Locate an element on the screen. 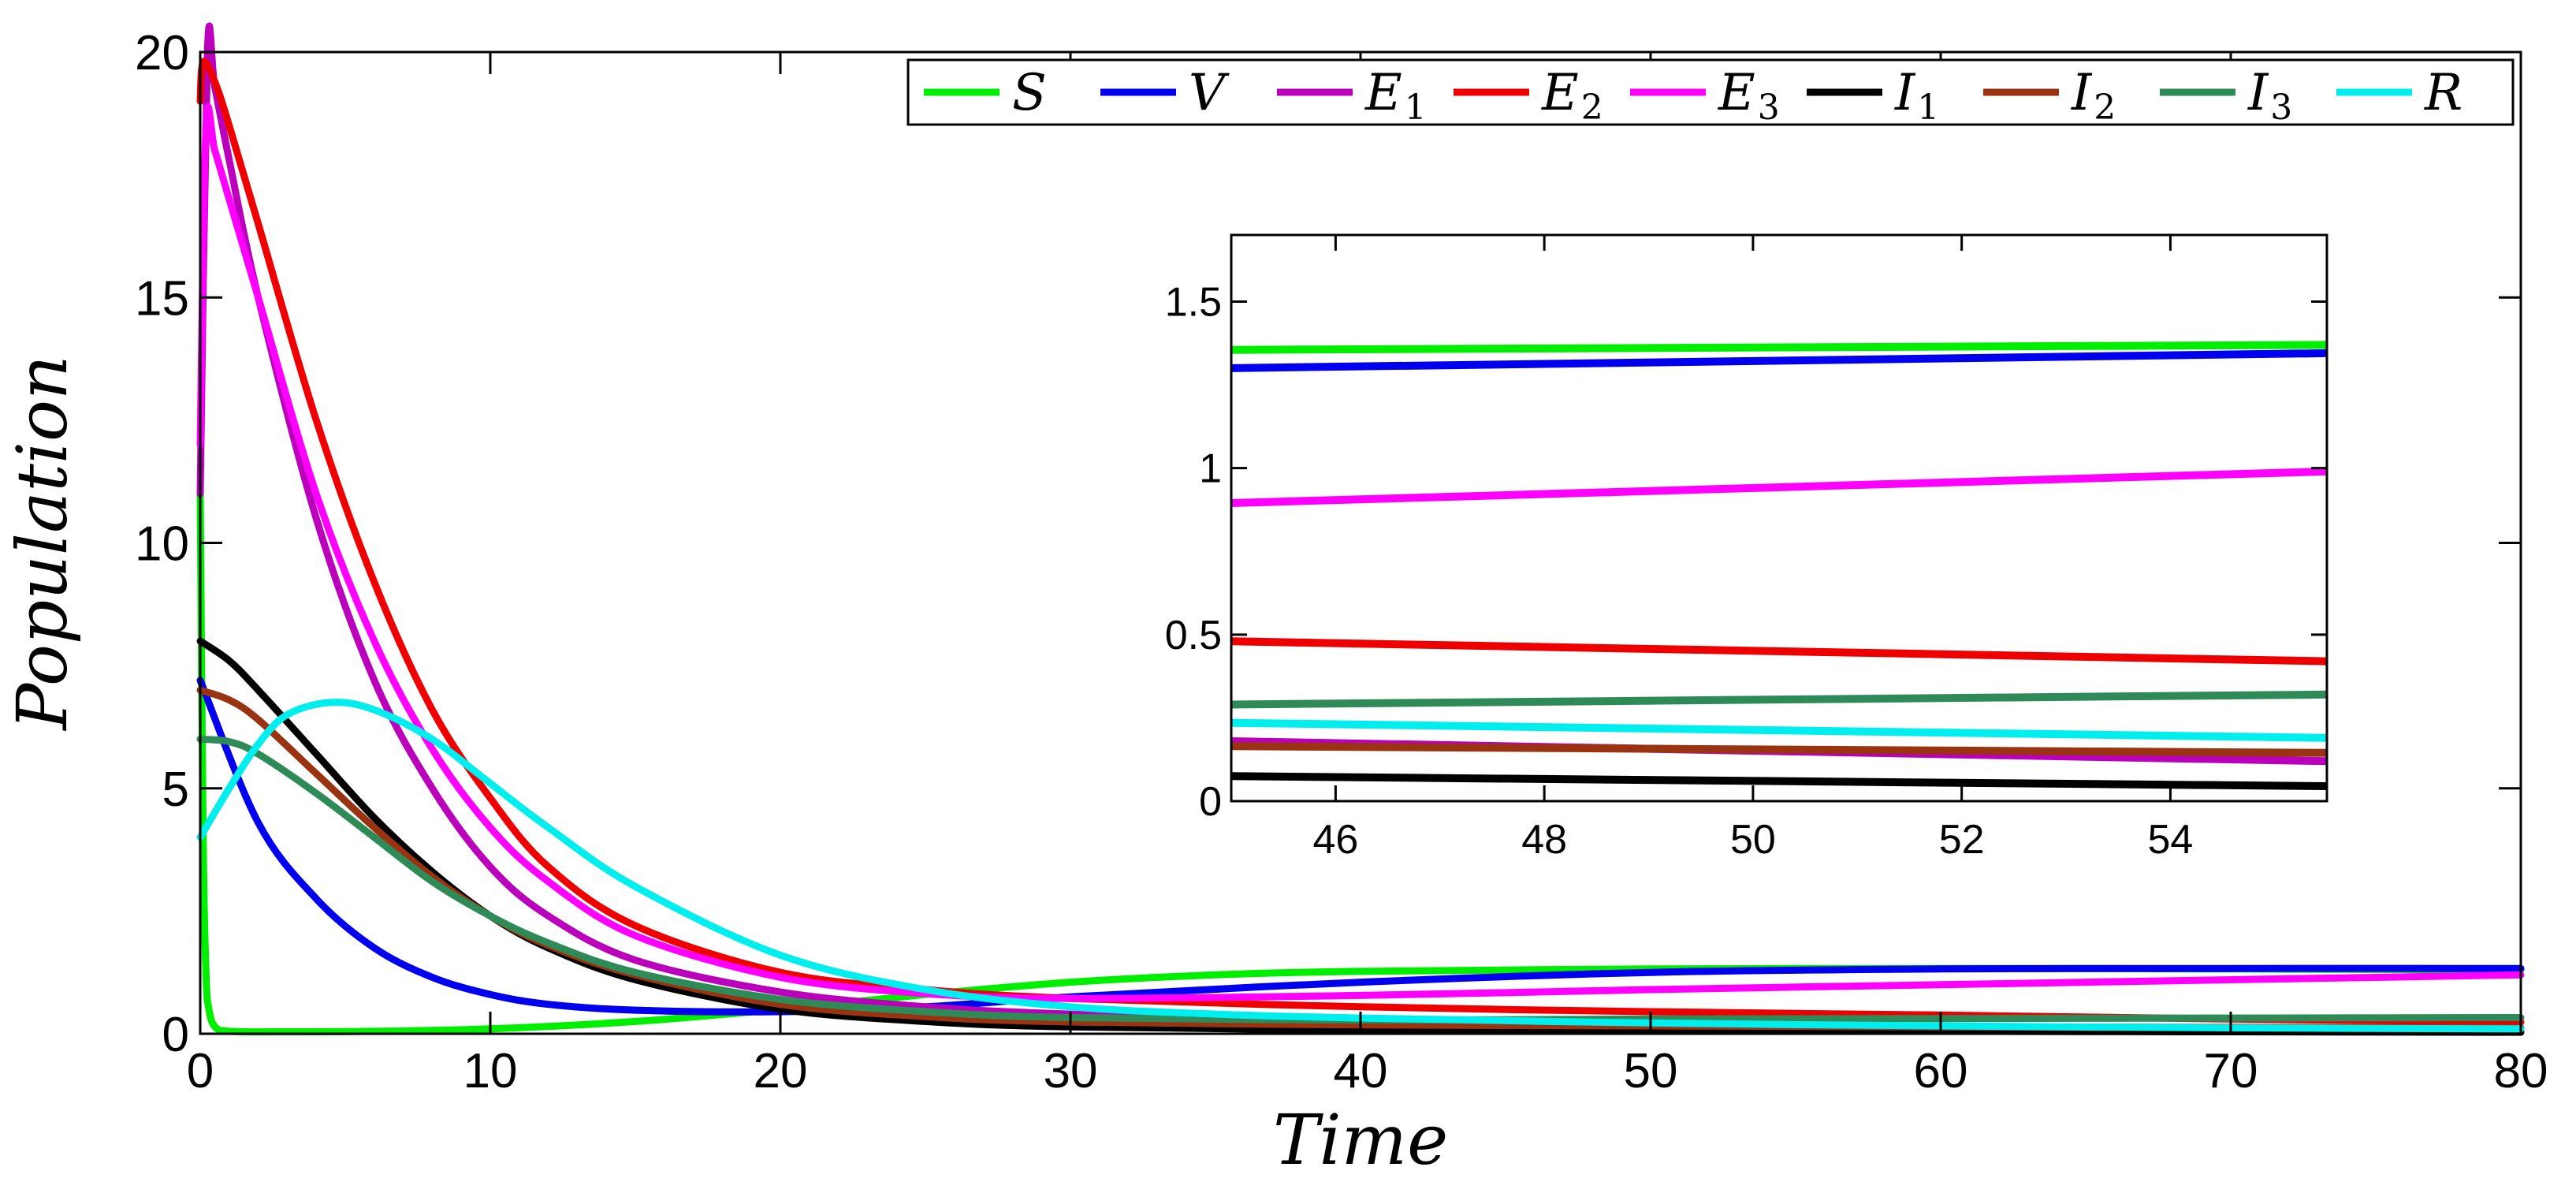 The height and width of the screenshot is (1182, 2576). legend: S V E1 E2 E3 I1 I2 I3 R is located at coordinates (1710, 93).